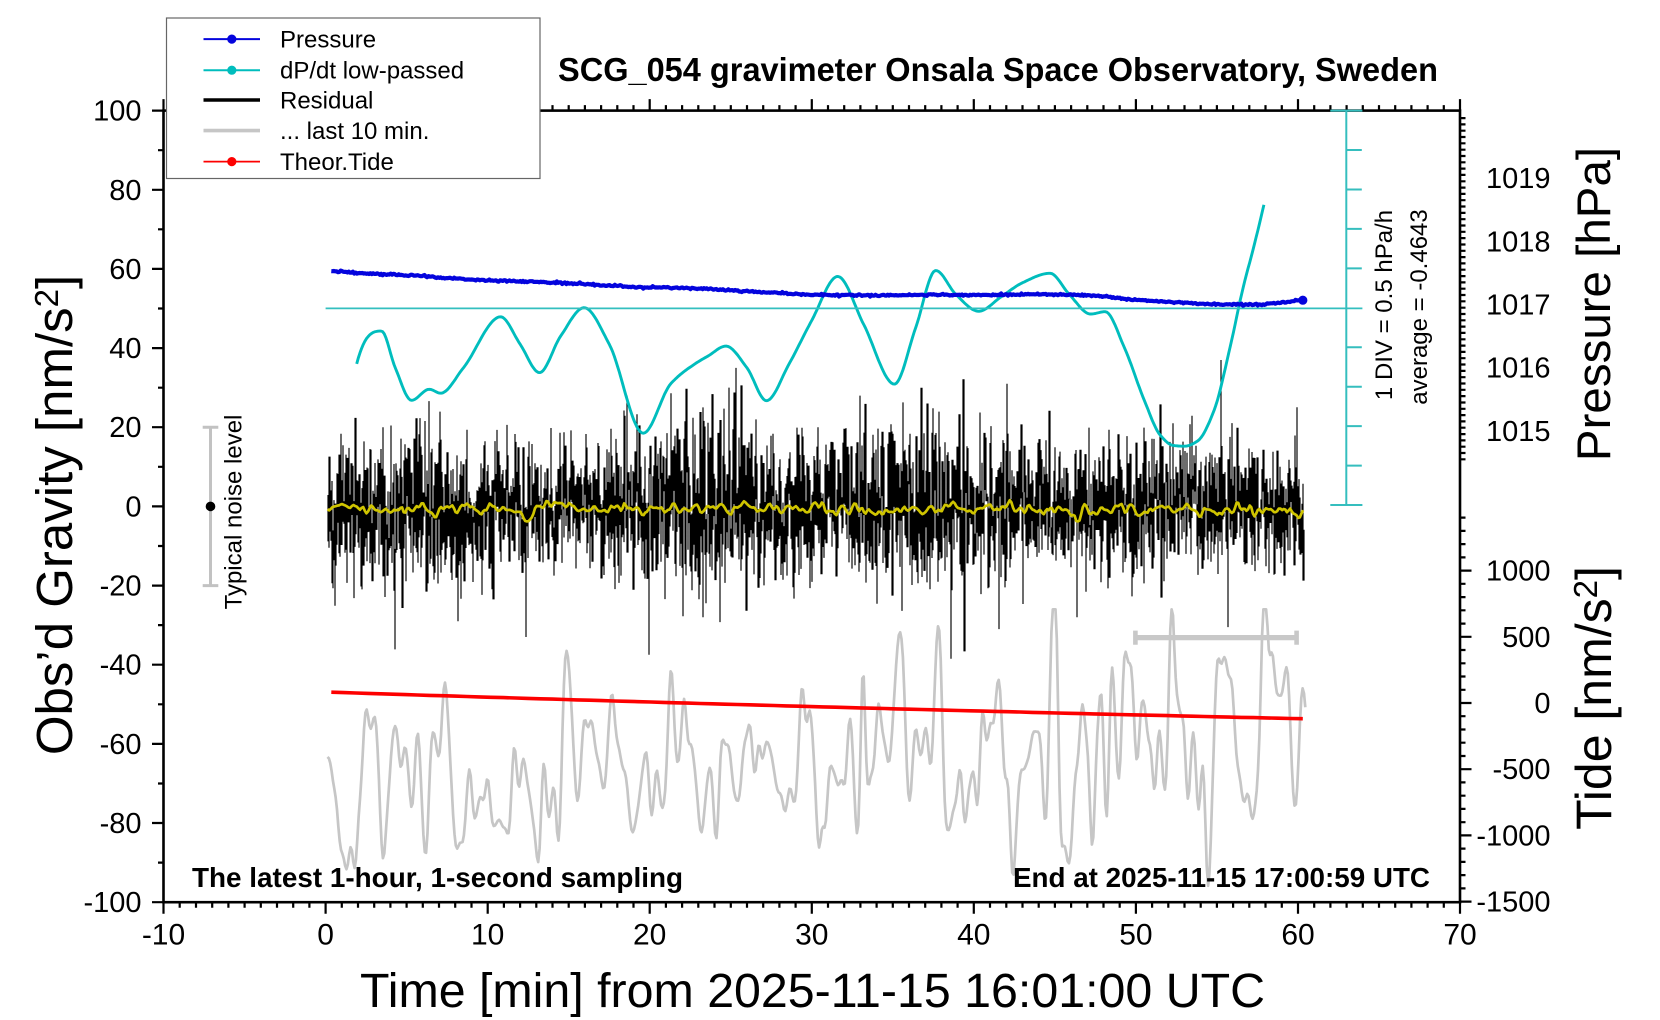 The image size is (1660, 1020). I want to click on svg-text: -80, so click(121, 824).